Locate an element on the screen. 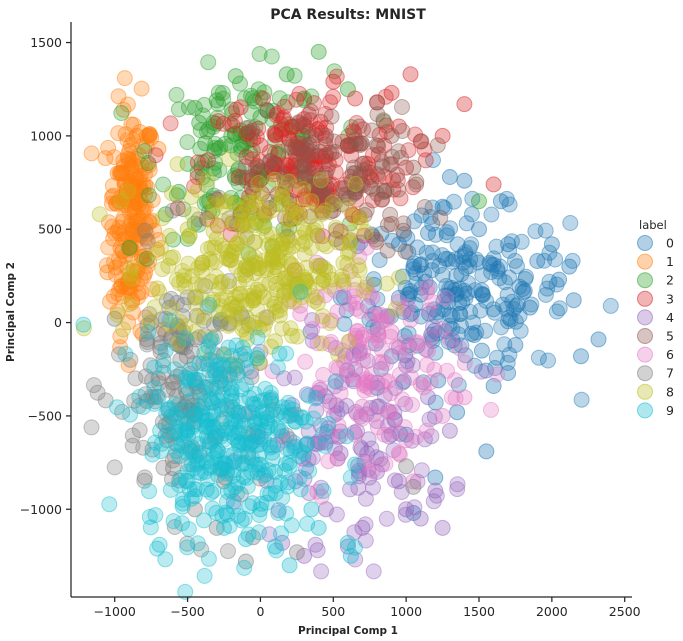  legend-marker is located at coordinates (645, 410).